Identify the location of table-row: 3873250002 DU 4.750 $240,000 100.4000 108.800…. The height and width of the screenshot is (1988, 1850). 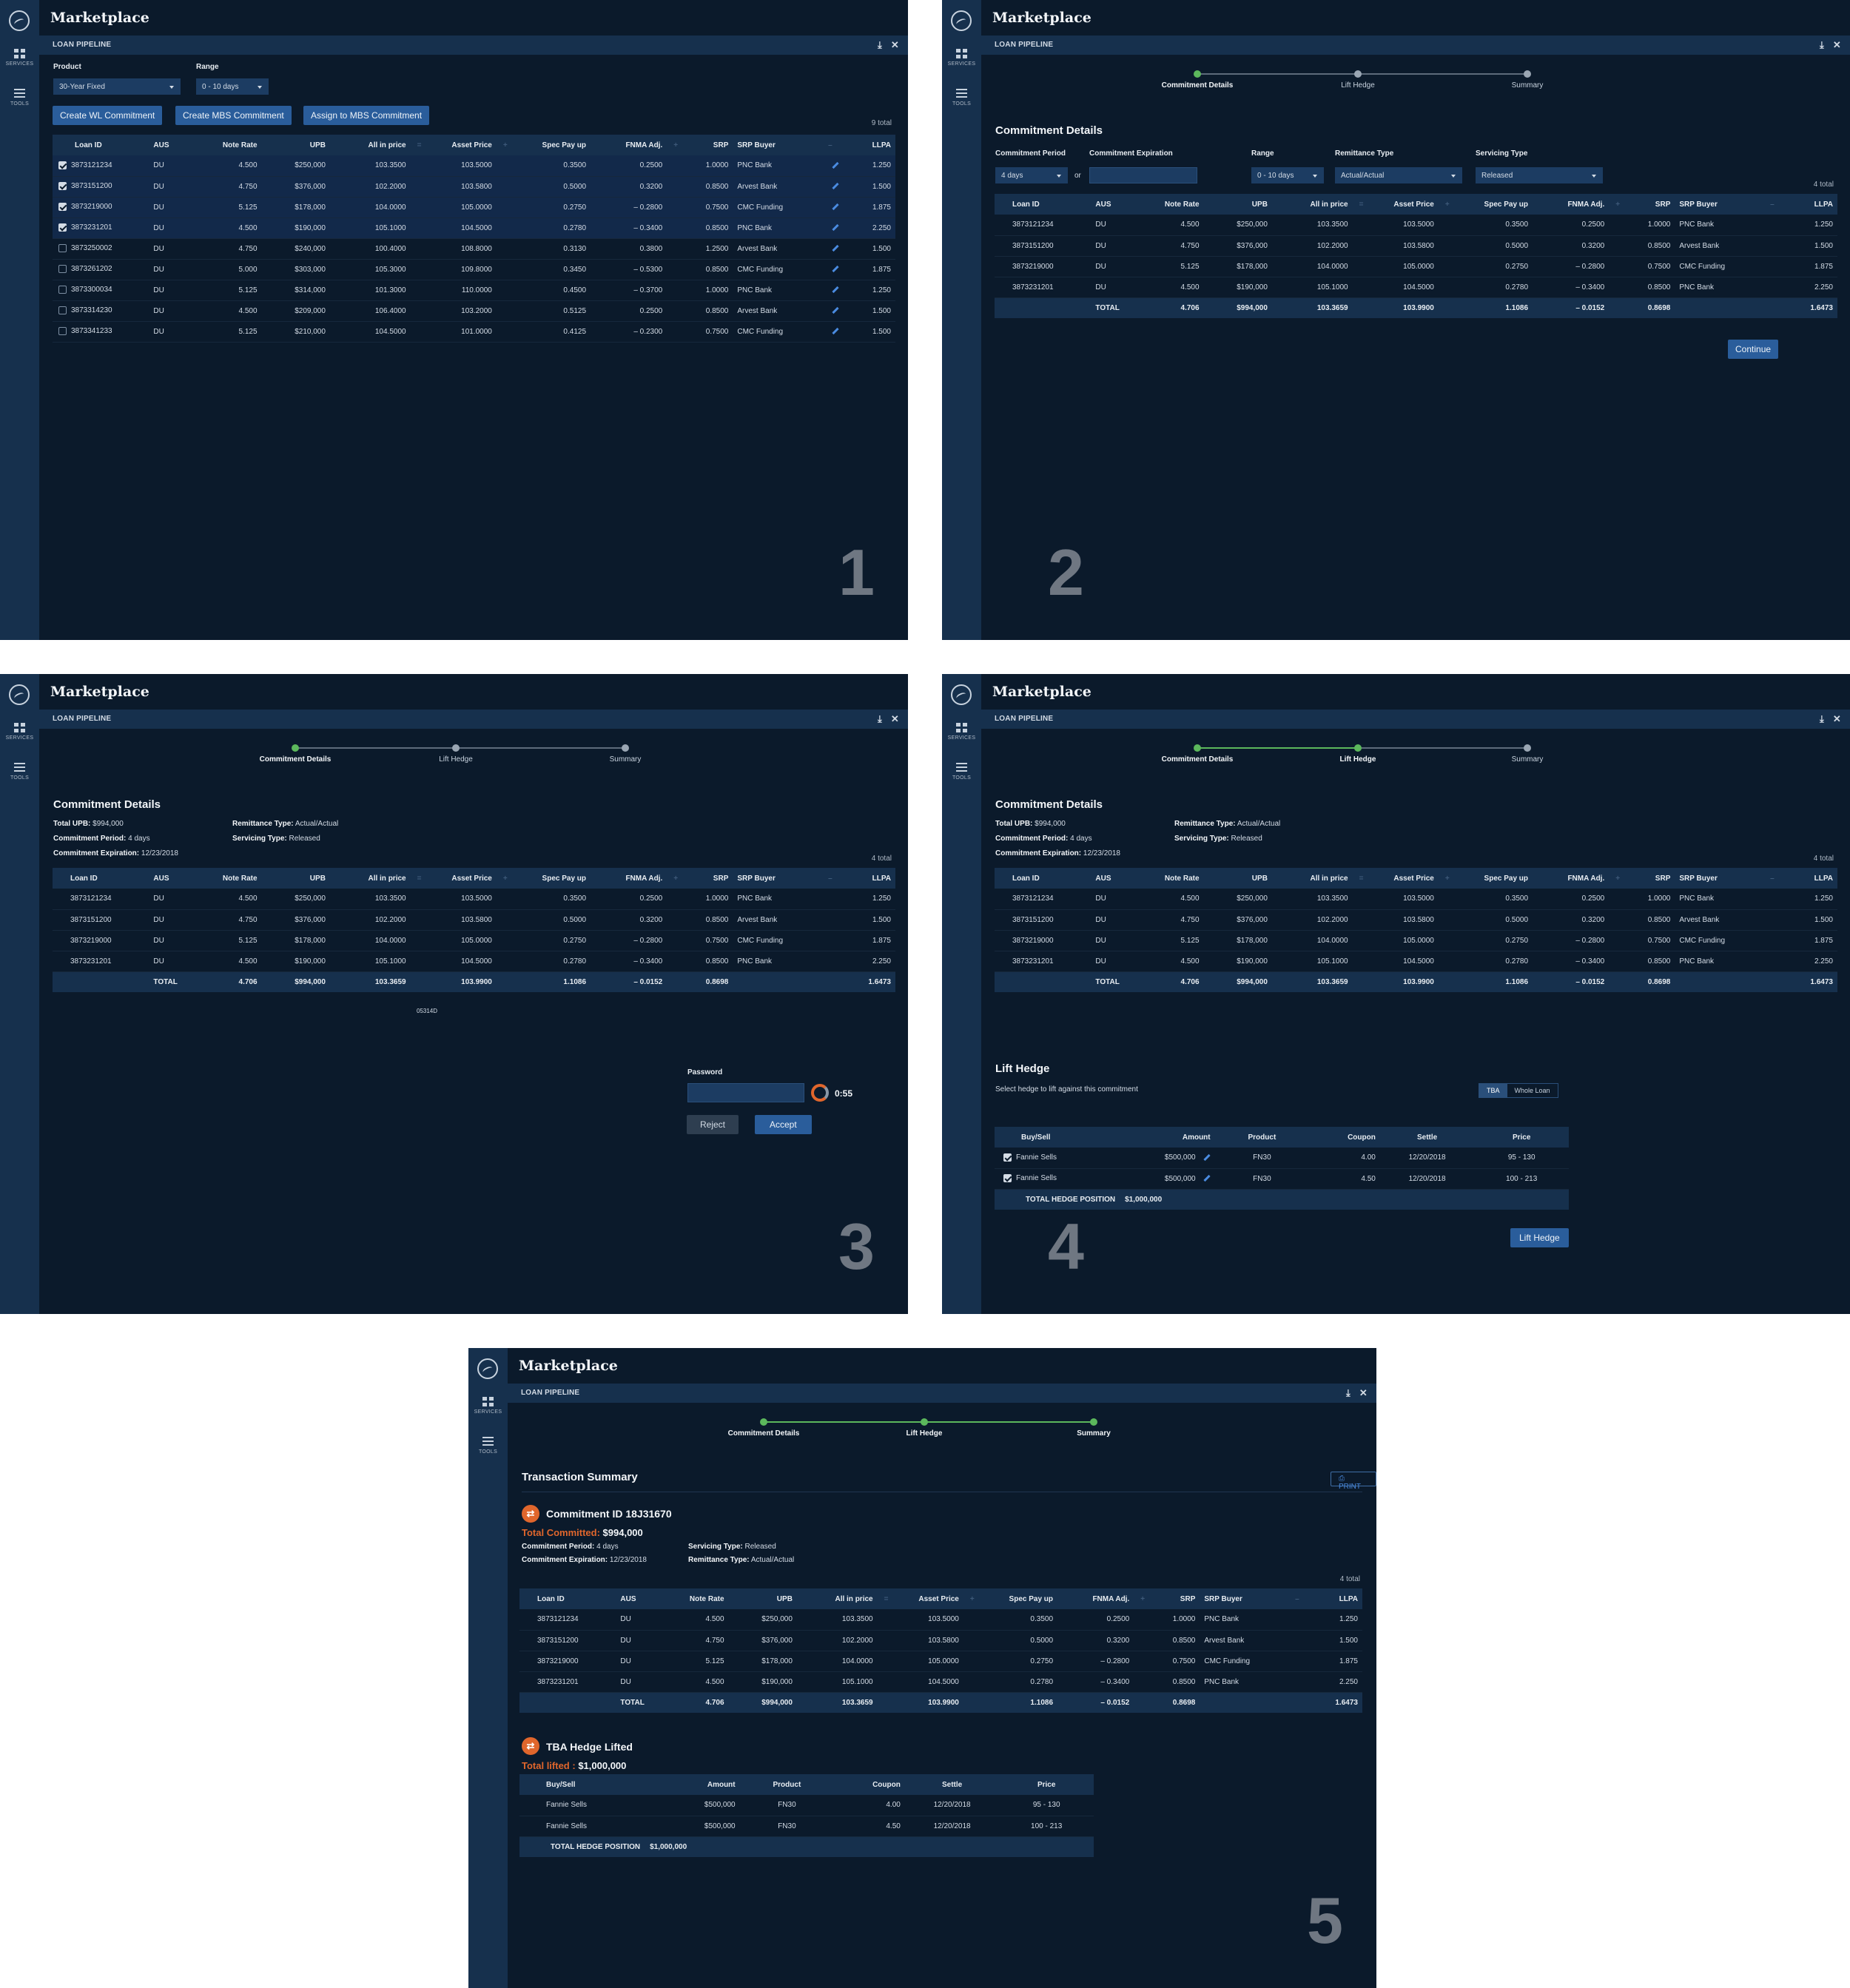
(474, 249).